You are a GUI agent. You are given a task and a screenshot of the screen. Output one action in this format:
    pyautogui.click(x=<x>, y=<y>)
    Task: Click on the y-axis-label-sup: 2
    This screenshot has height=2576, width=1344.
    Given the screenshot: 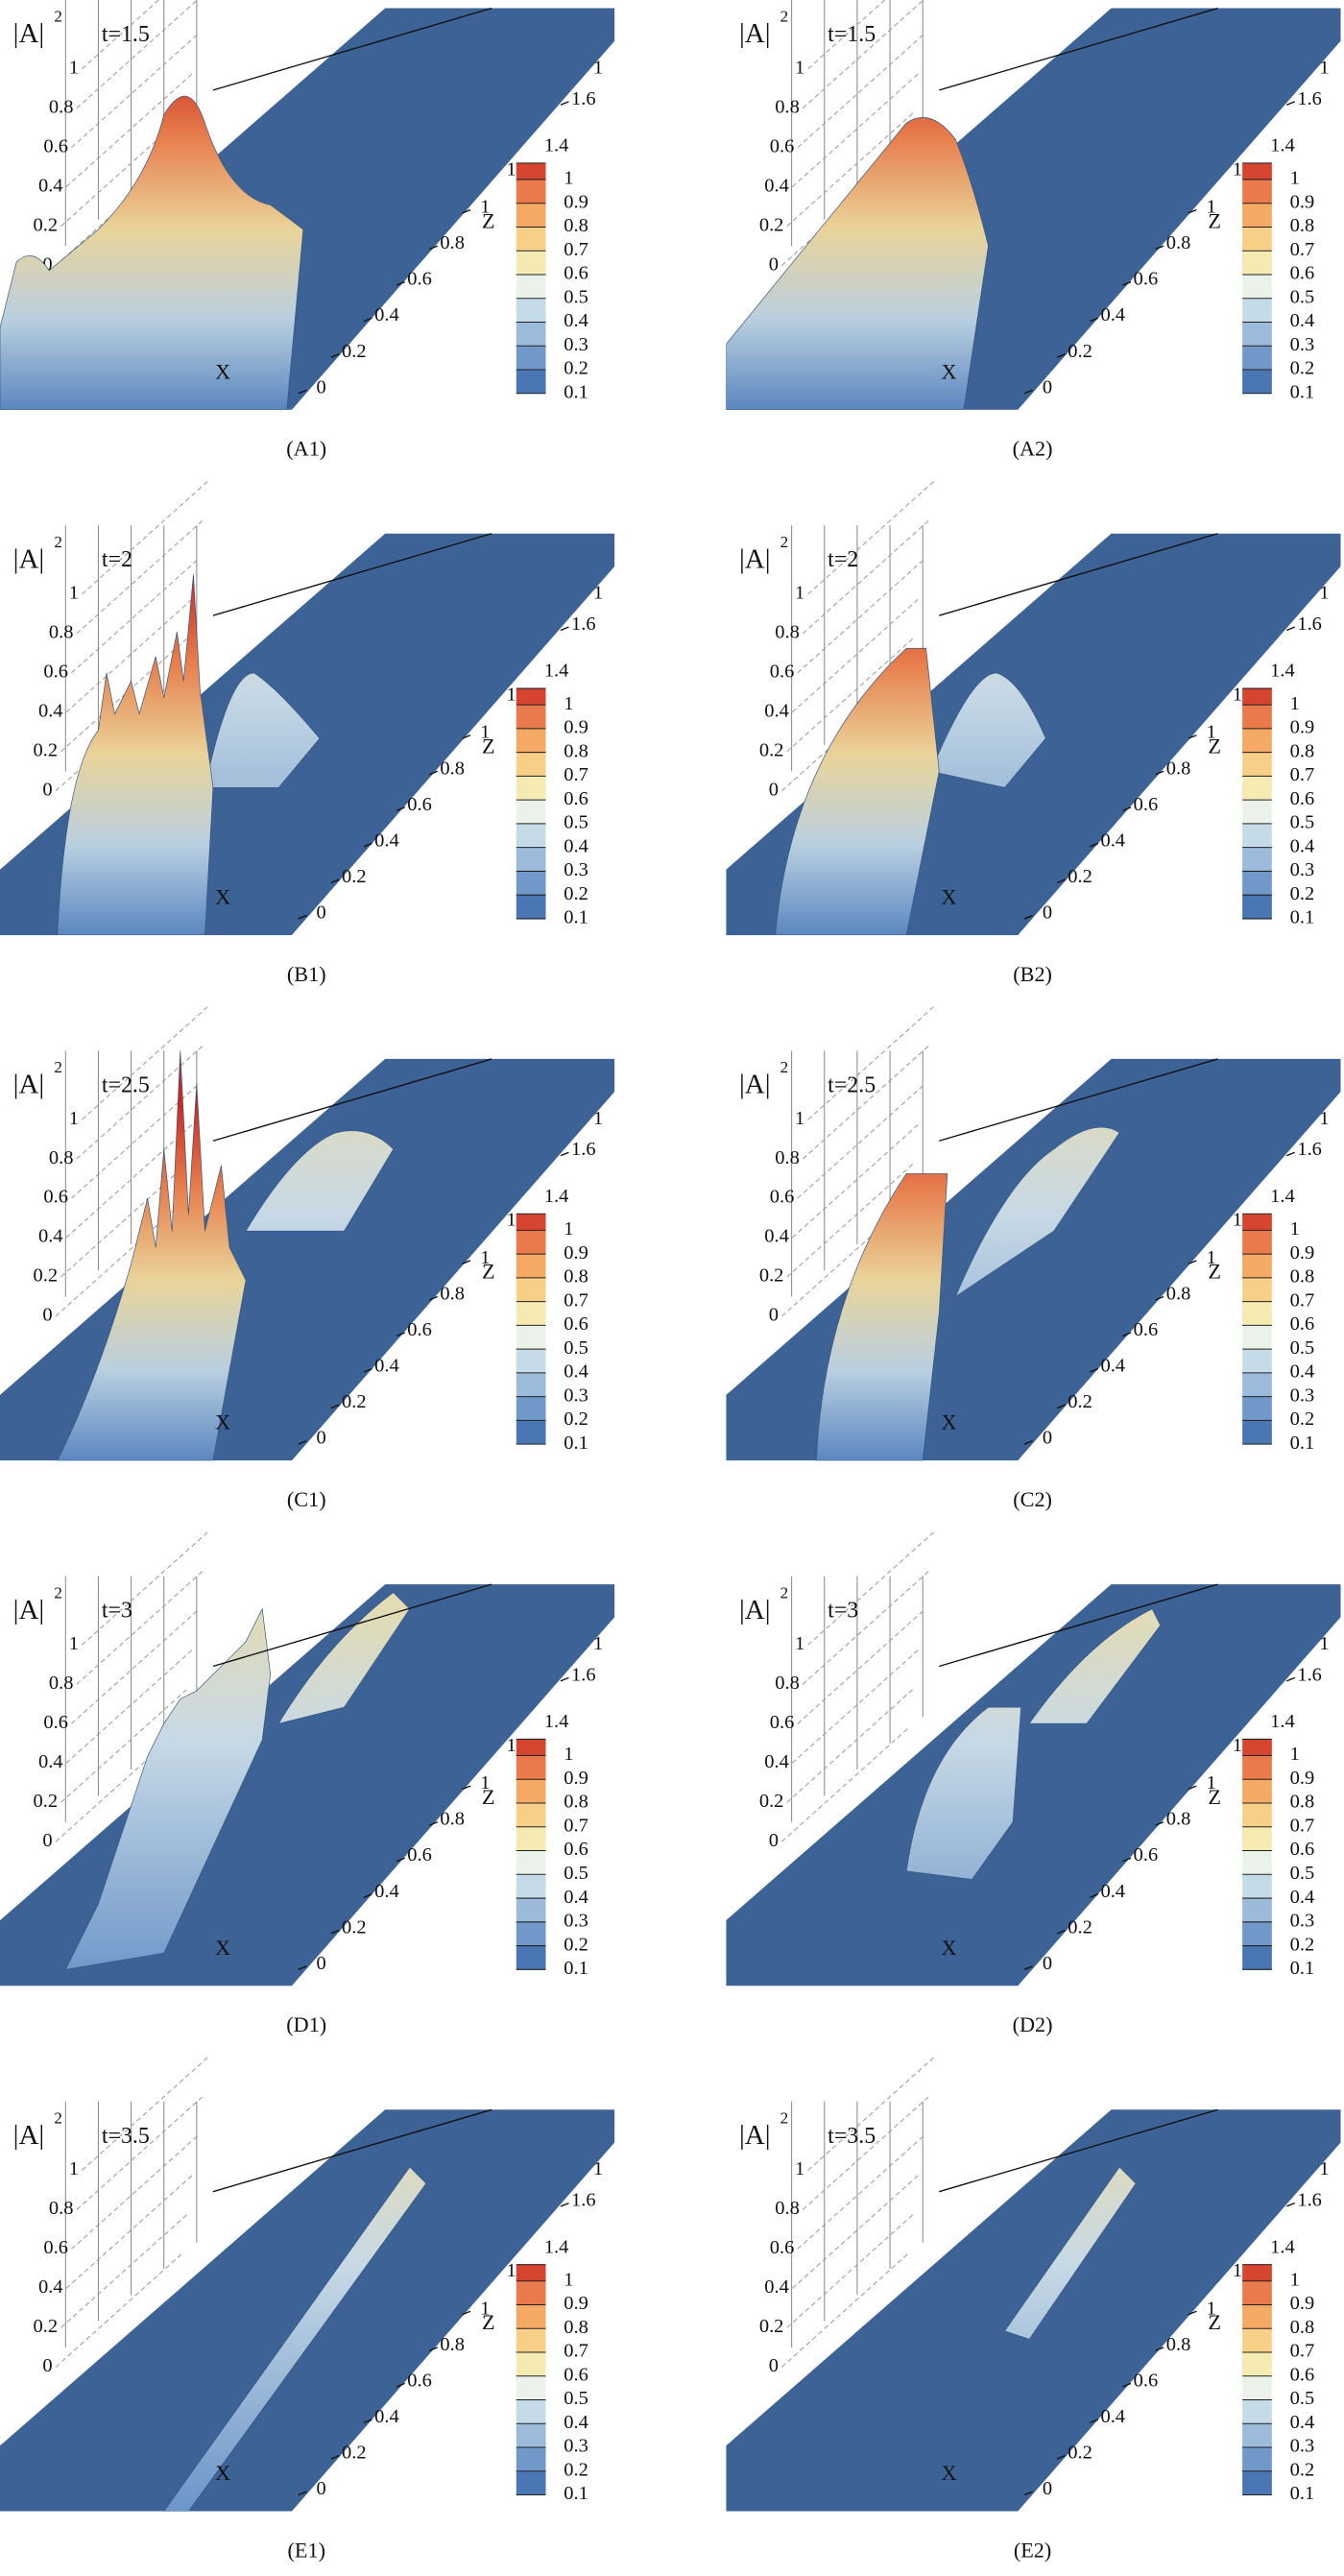 What is the action you would take?
    pyautogui.click(x=58, y=1067)
    